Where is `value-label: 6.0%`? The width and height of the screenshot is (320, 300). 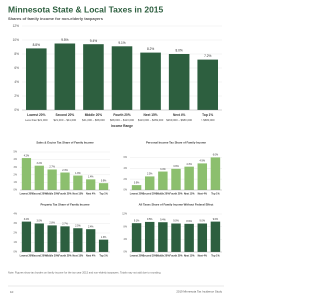
value-label: 6.0% is located at coordinates (216, 155).